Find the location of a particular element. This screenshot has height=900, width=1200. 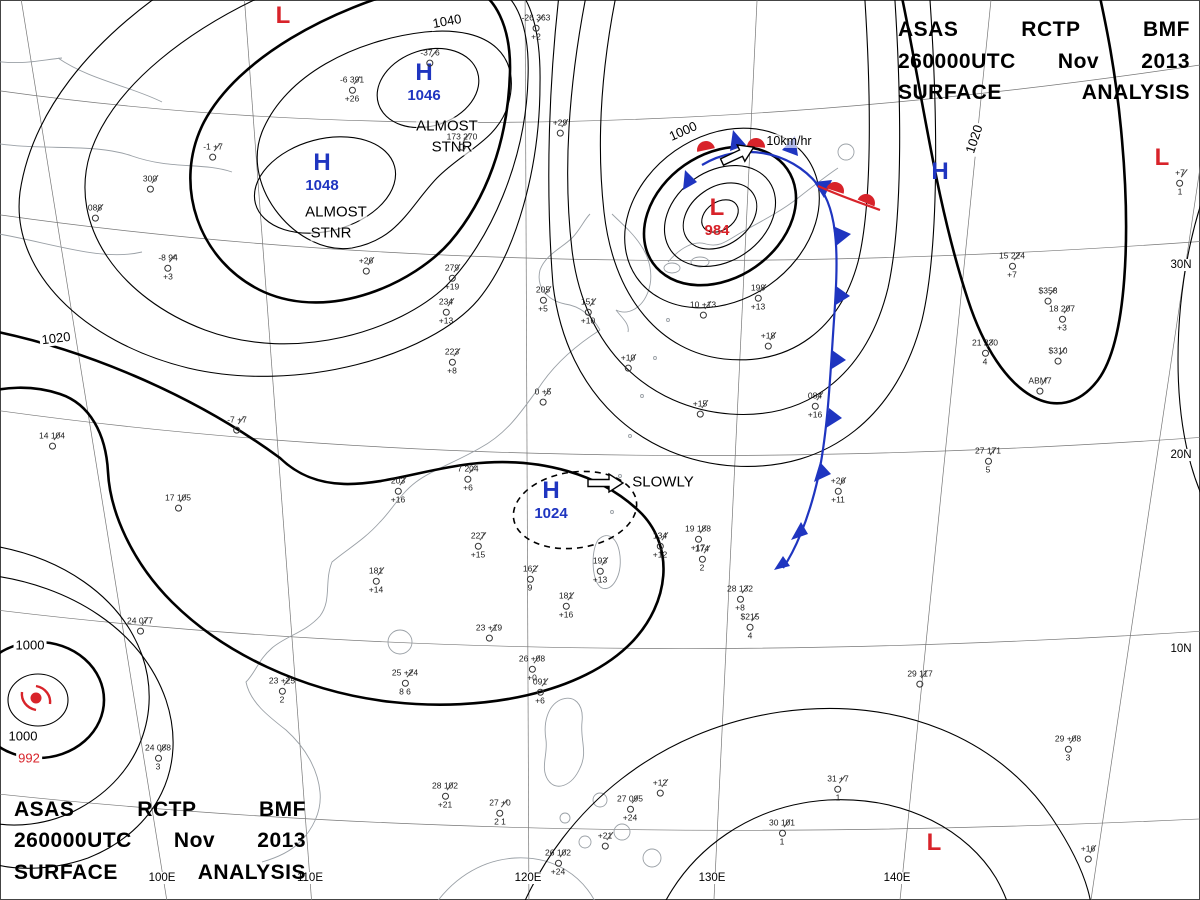

station-values-bottom: +15 is located at coordinates (478, 554).